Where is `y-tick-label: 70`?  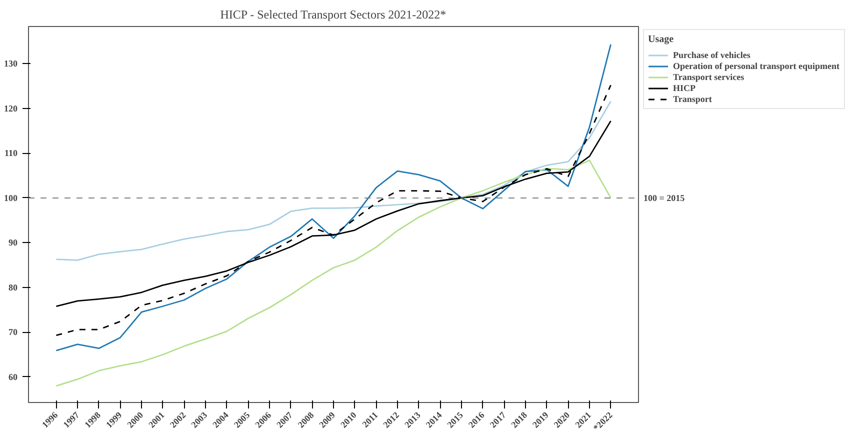
y-tick-label: 70 is located at coordinates (13, 332).